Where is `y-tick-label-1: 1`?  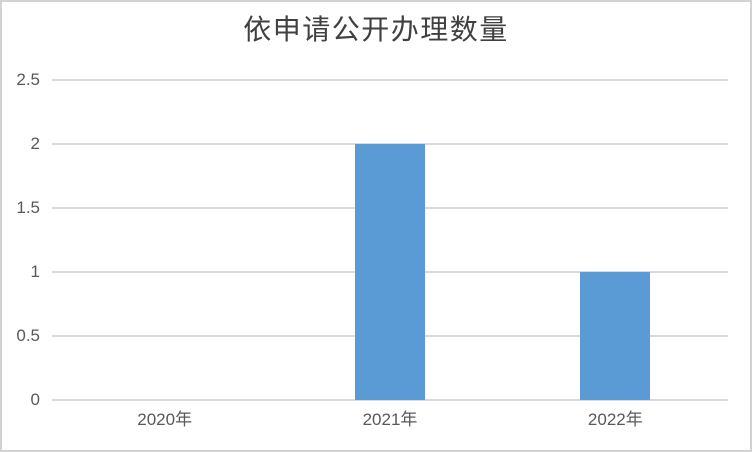
y-tick-label-1: 1 is located at coordinates (35, 271).